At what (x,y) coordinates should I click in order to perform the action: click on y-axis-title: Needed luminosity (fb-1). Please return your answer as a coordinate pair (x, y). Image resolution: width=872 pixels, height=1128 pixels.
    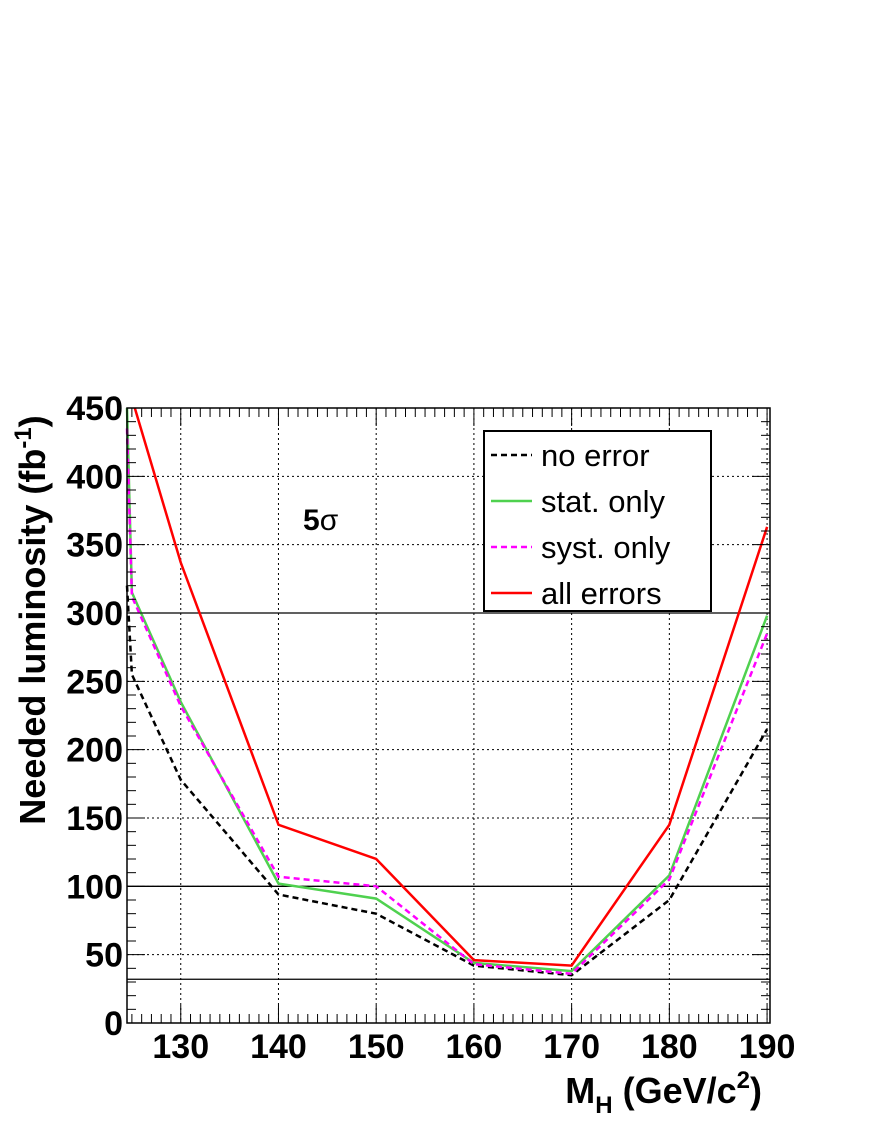
    Looking at the image, I should click on (31, 619).